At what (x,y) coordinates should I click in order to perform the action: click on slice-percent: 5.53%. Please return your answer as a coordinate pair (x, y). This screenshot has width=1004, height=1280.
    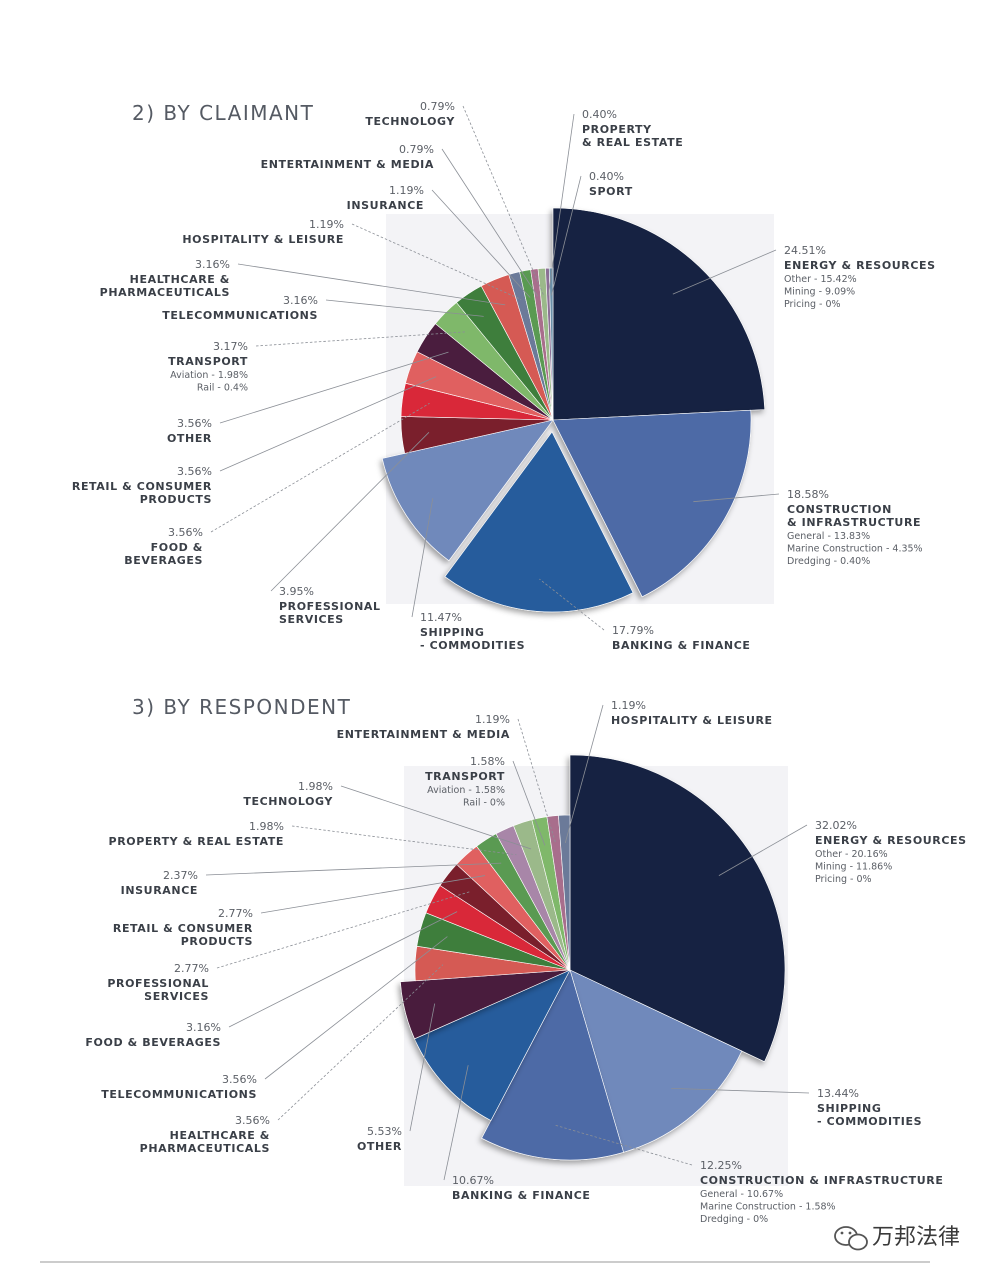
    Looking at the image, I should click on (384, 1131).